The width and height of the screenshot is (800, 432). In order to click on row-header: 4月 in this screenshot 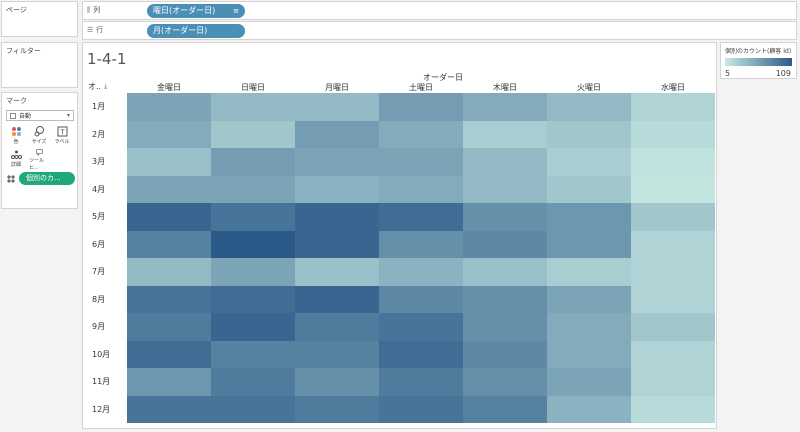, I will do `click(99, 189)`.